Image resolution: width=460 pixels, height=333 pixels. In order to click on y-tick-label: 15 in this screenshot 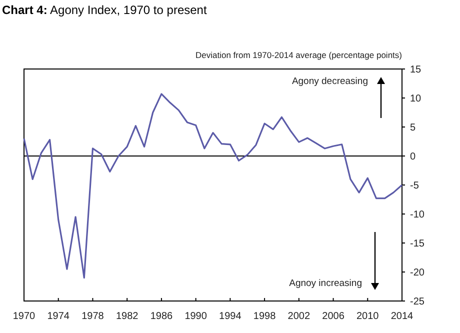, I will do `click(416, 70)`.